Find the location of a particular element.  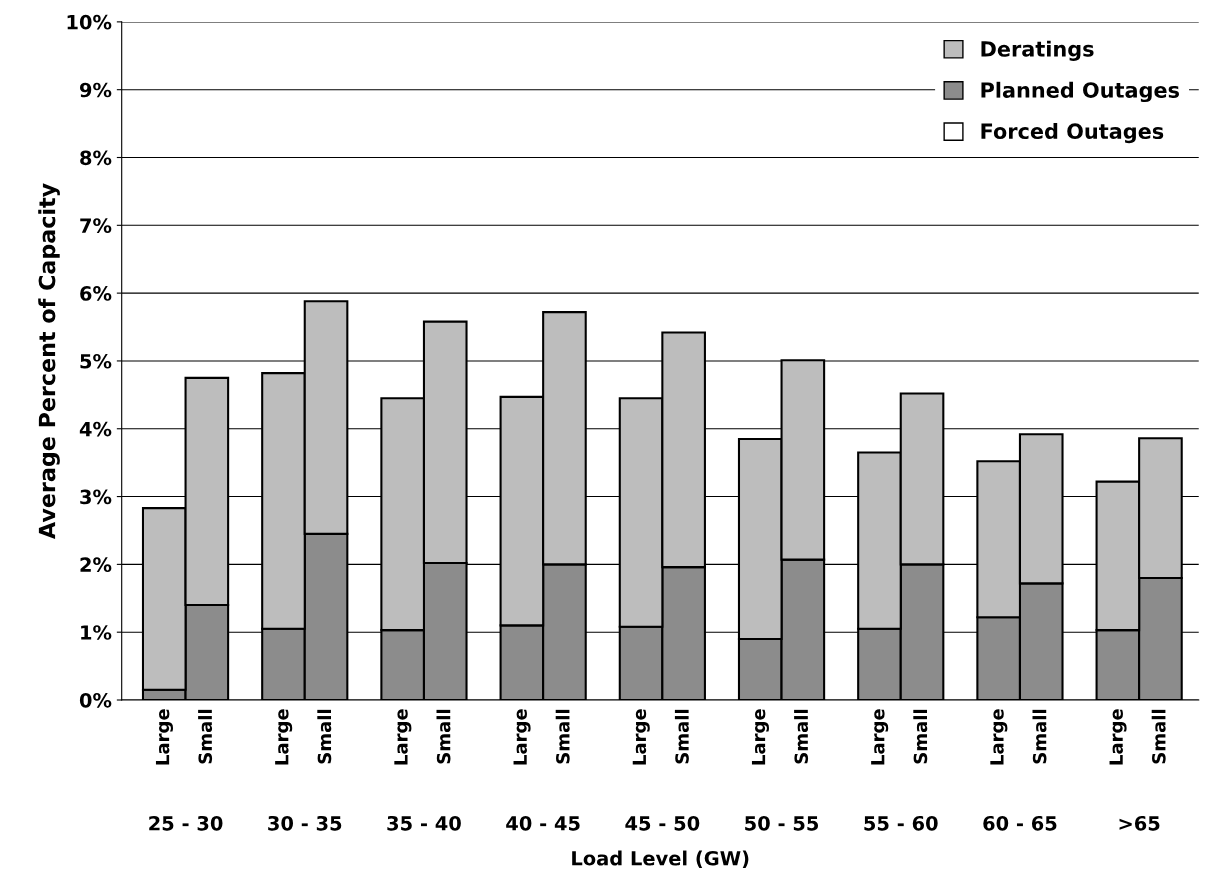

text: 40 - 45 is located at coordinates (543, 823).